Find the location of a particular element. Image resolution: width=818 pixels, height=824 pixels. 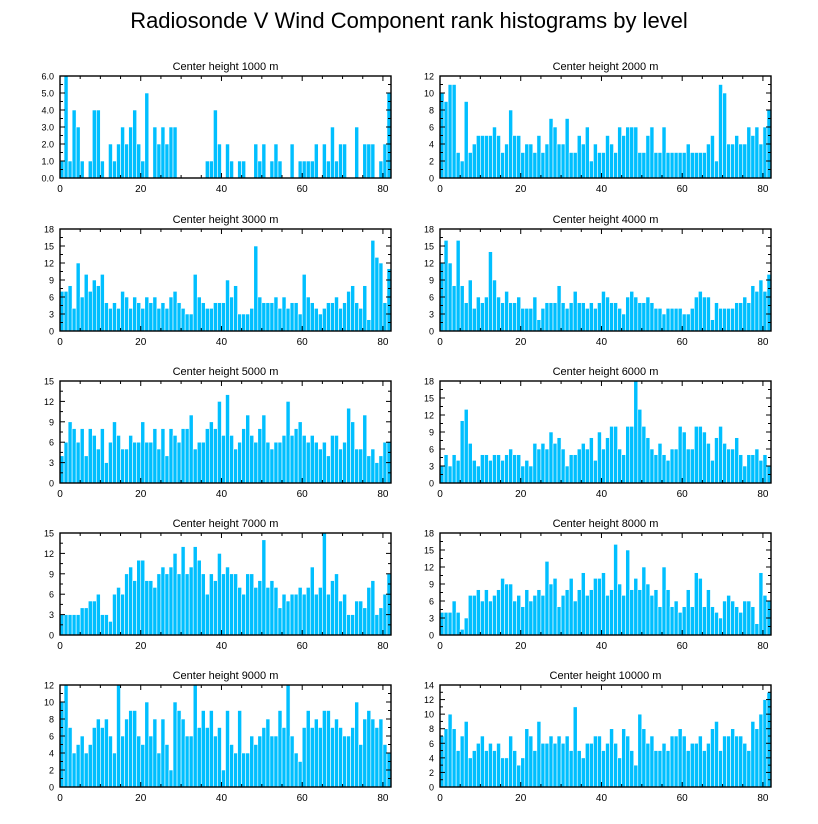

y-tick-label: 3 is located at coordinates (431, 467).